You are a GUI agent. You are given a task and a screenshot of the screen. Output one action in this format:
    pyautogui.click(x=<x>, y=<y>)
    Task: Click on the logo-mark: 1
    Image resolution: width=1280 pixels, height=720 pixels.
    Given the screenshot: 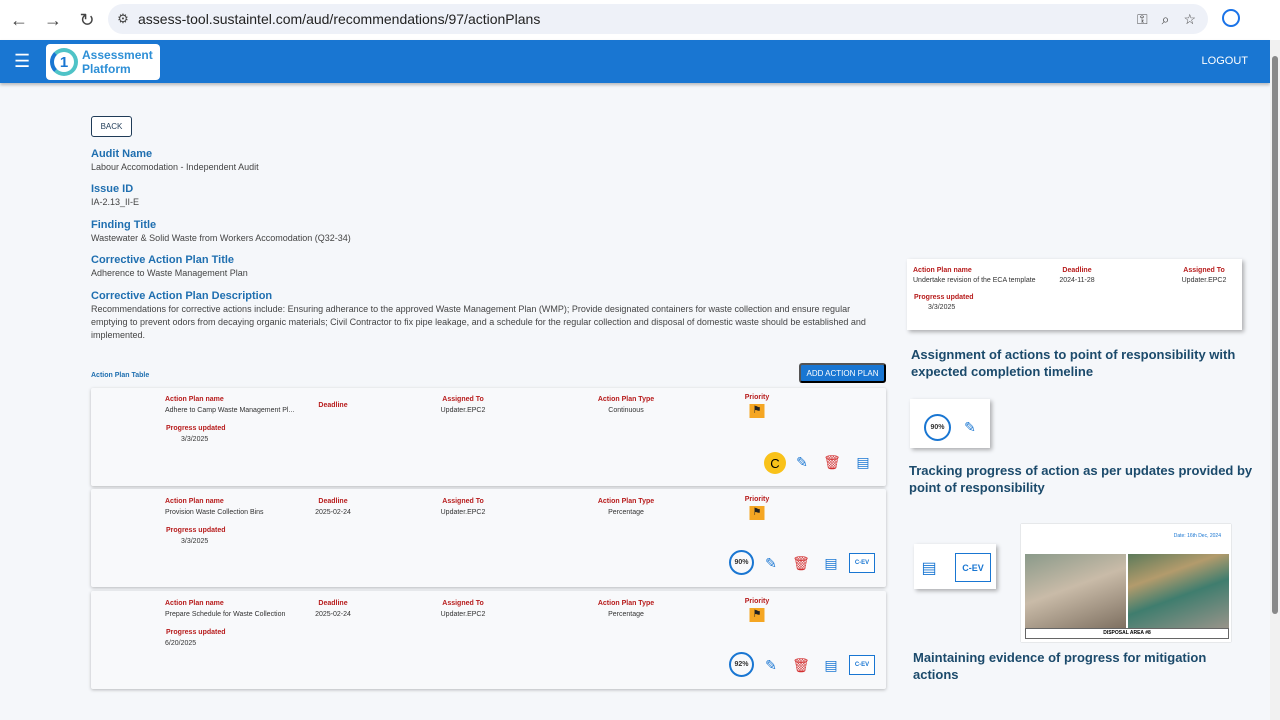 What is the action you would take?
    pyautogui.click(x=64, y=62)
    